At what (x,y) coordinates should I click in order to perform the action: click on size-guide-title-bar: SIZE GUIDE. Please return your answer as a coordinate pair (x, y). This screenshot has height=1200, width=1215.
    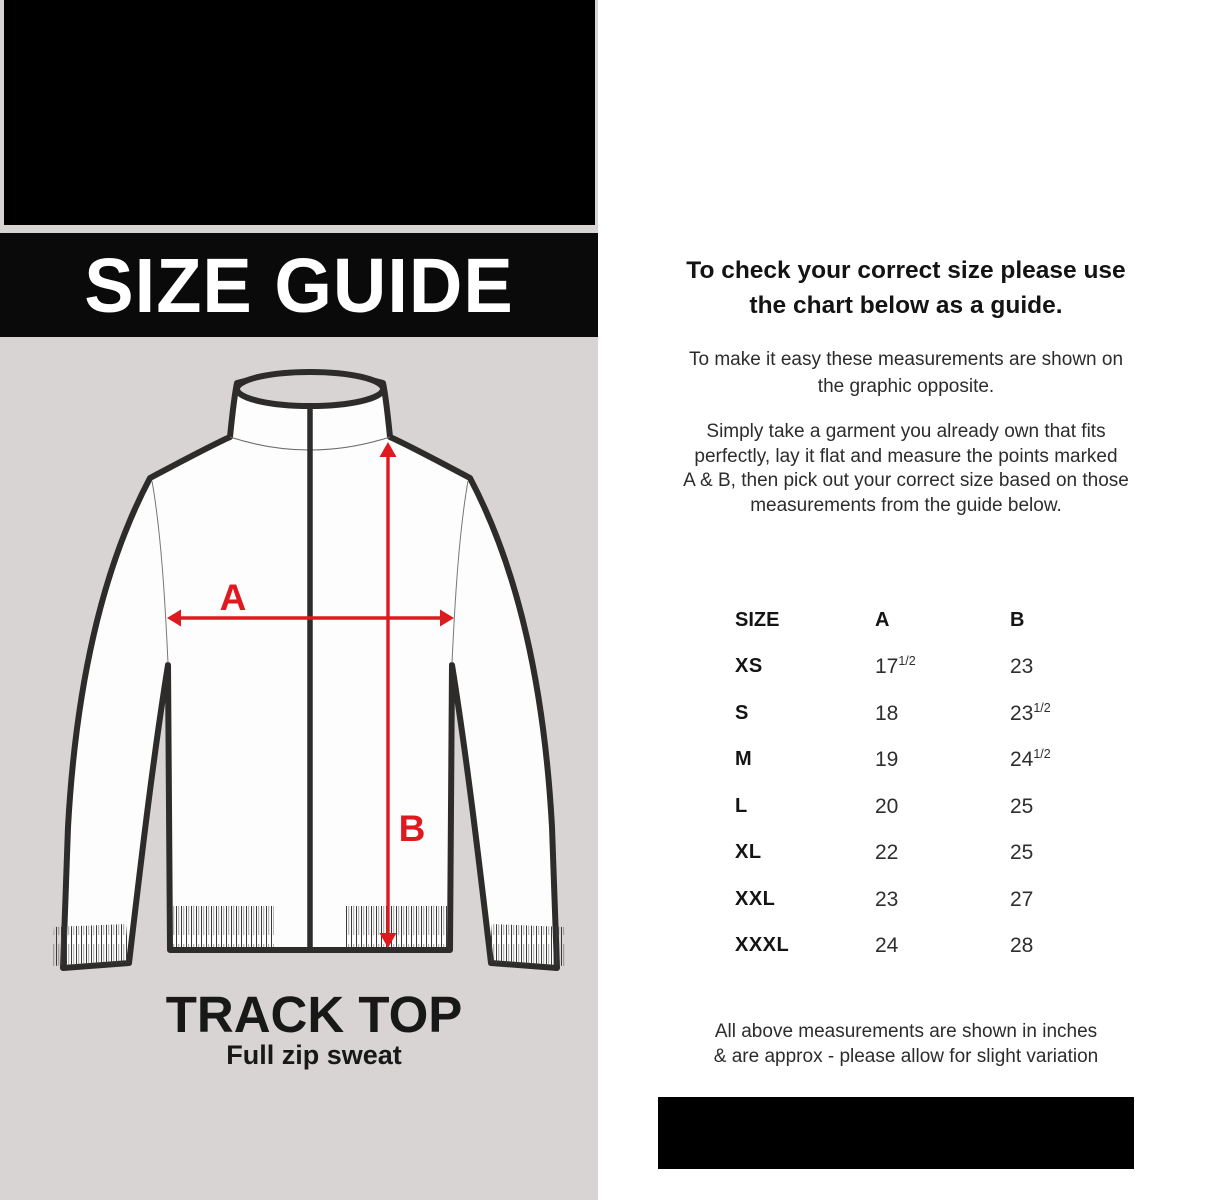
    Looking at the image, I should click on (299, 285).